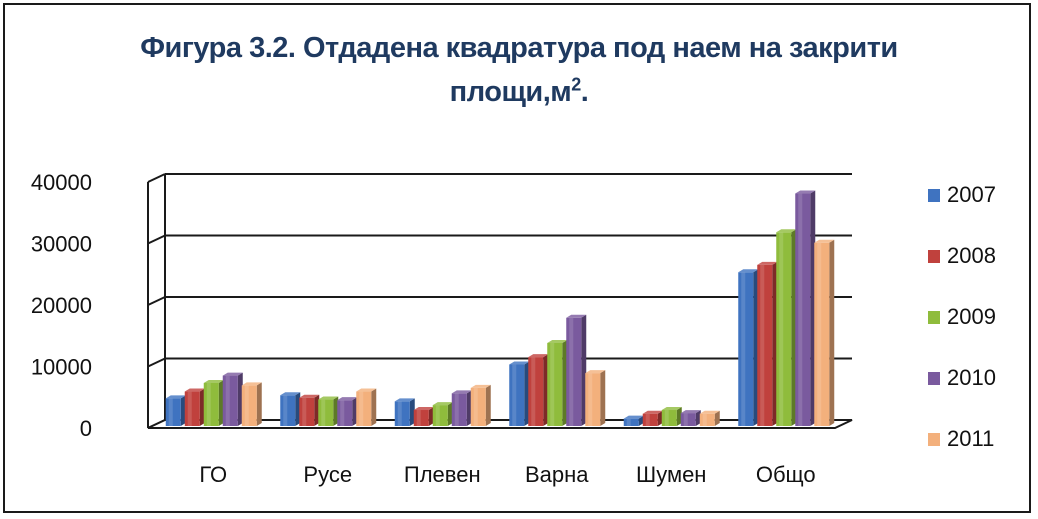  I want to click on chart-legend: 2007 2008 2009 2010 2011, so click(978, 330).